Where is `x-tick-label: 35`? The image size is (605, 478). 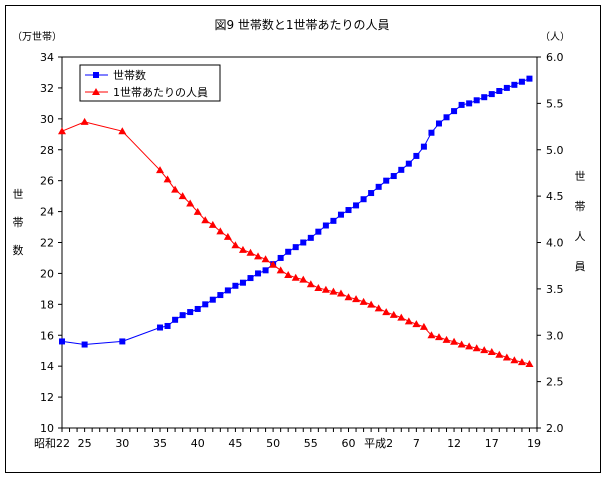 x-tick-label: 35 is located at coordinates (160, 443).